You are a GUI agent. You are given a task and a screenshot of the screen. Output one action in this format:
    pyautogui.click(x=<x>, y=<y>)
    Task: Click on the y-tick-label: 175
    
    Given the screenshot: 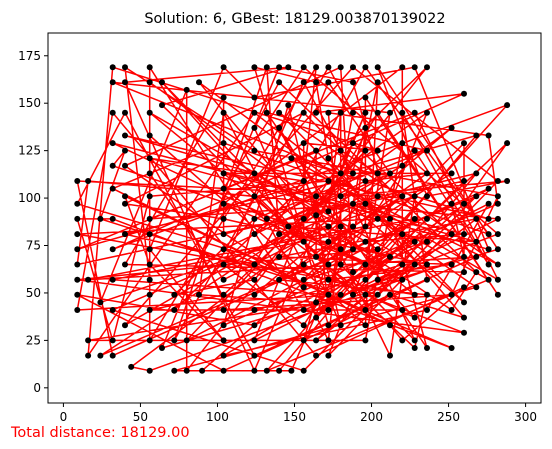 What is the action you would take?
    pyautogui.click(x=29, y=56)
    